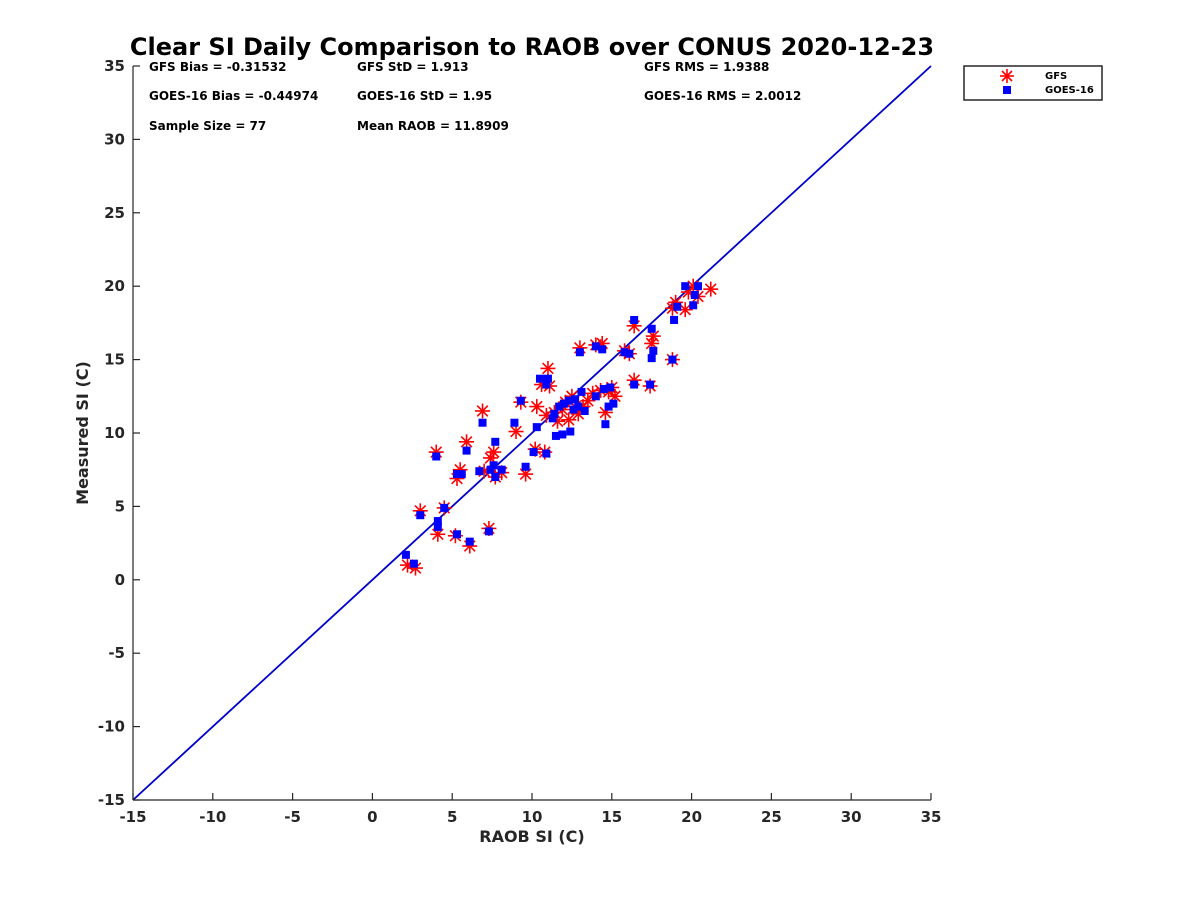 The image size is (1200, 900). What do you see at coordinates (120, 506) in the screenshot?
I see `y-tick-label: 5` at bounding box center [120, 506].